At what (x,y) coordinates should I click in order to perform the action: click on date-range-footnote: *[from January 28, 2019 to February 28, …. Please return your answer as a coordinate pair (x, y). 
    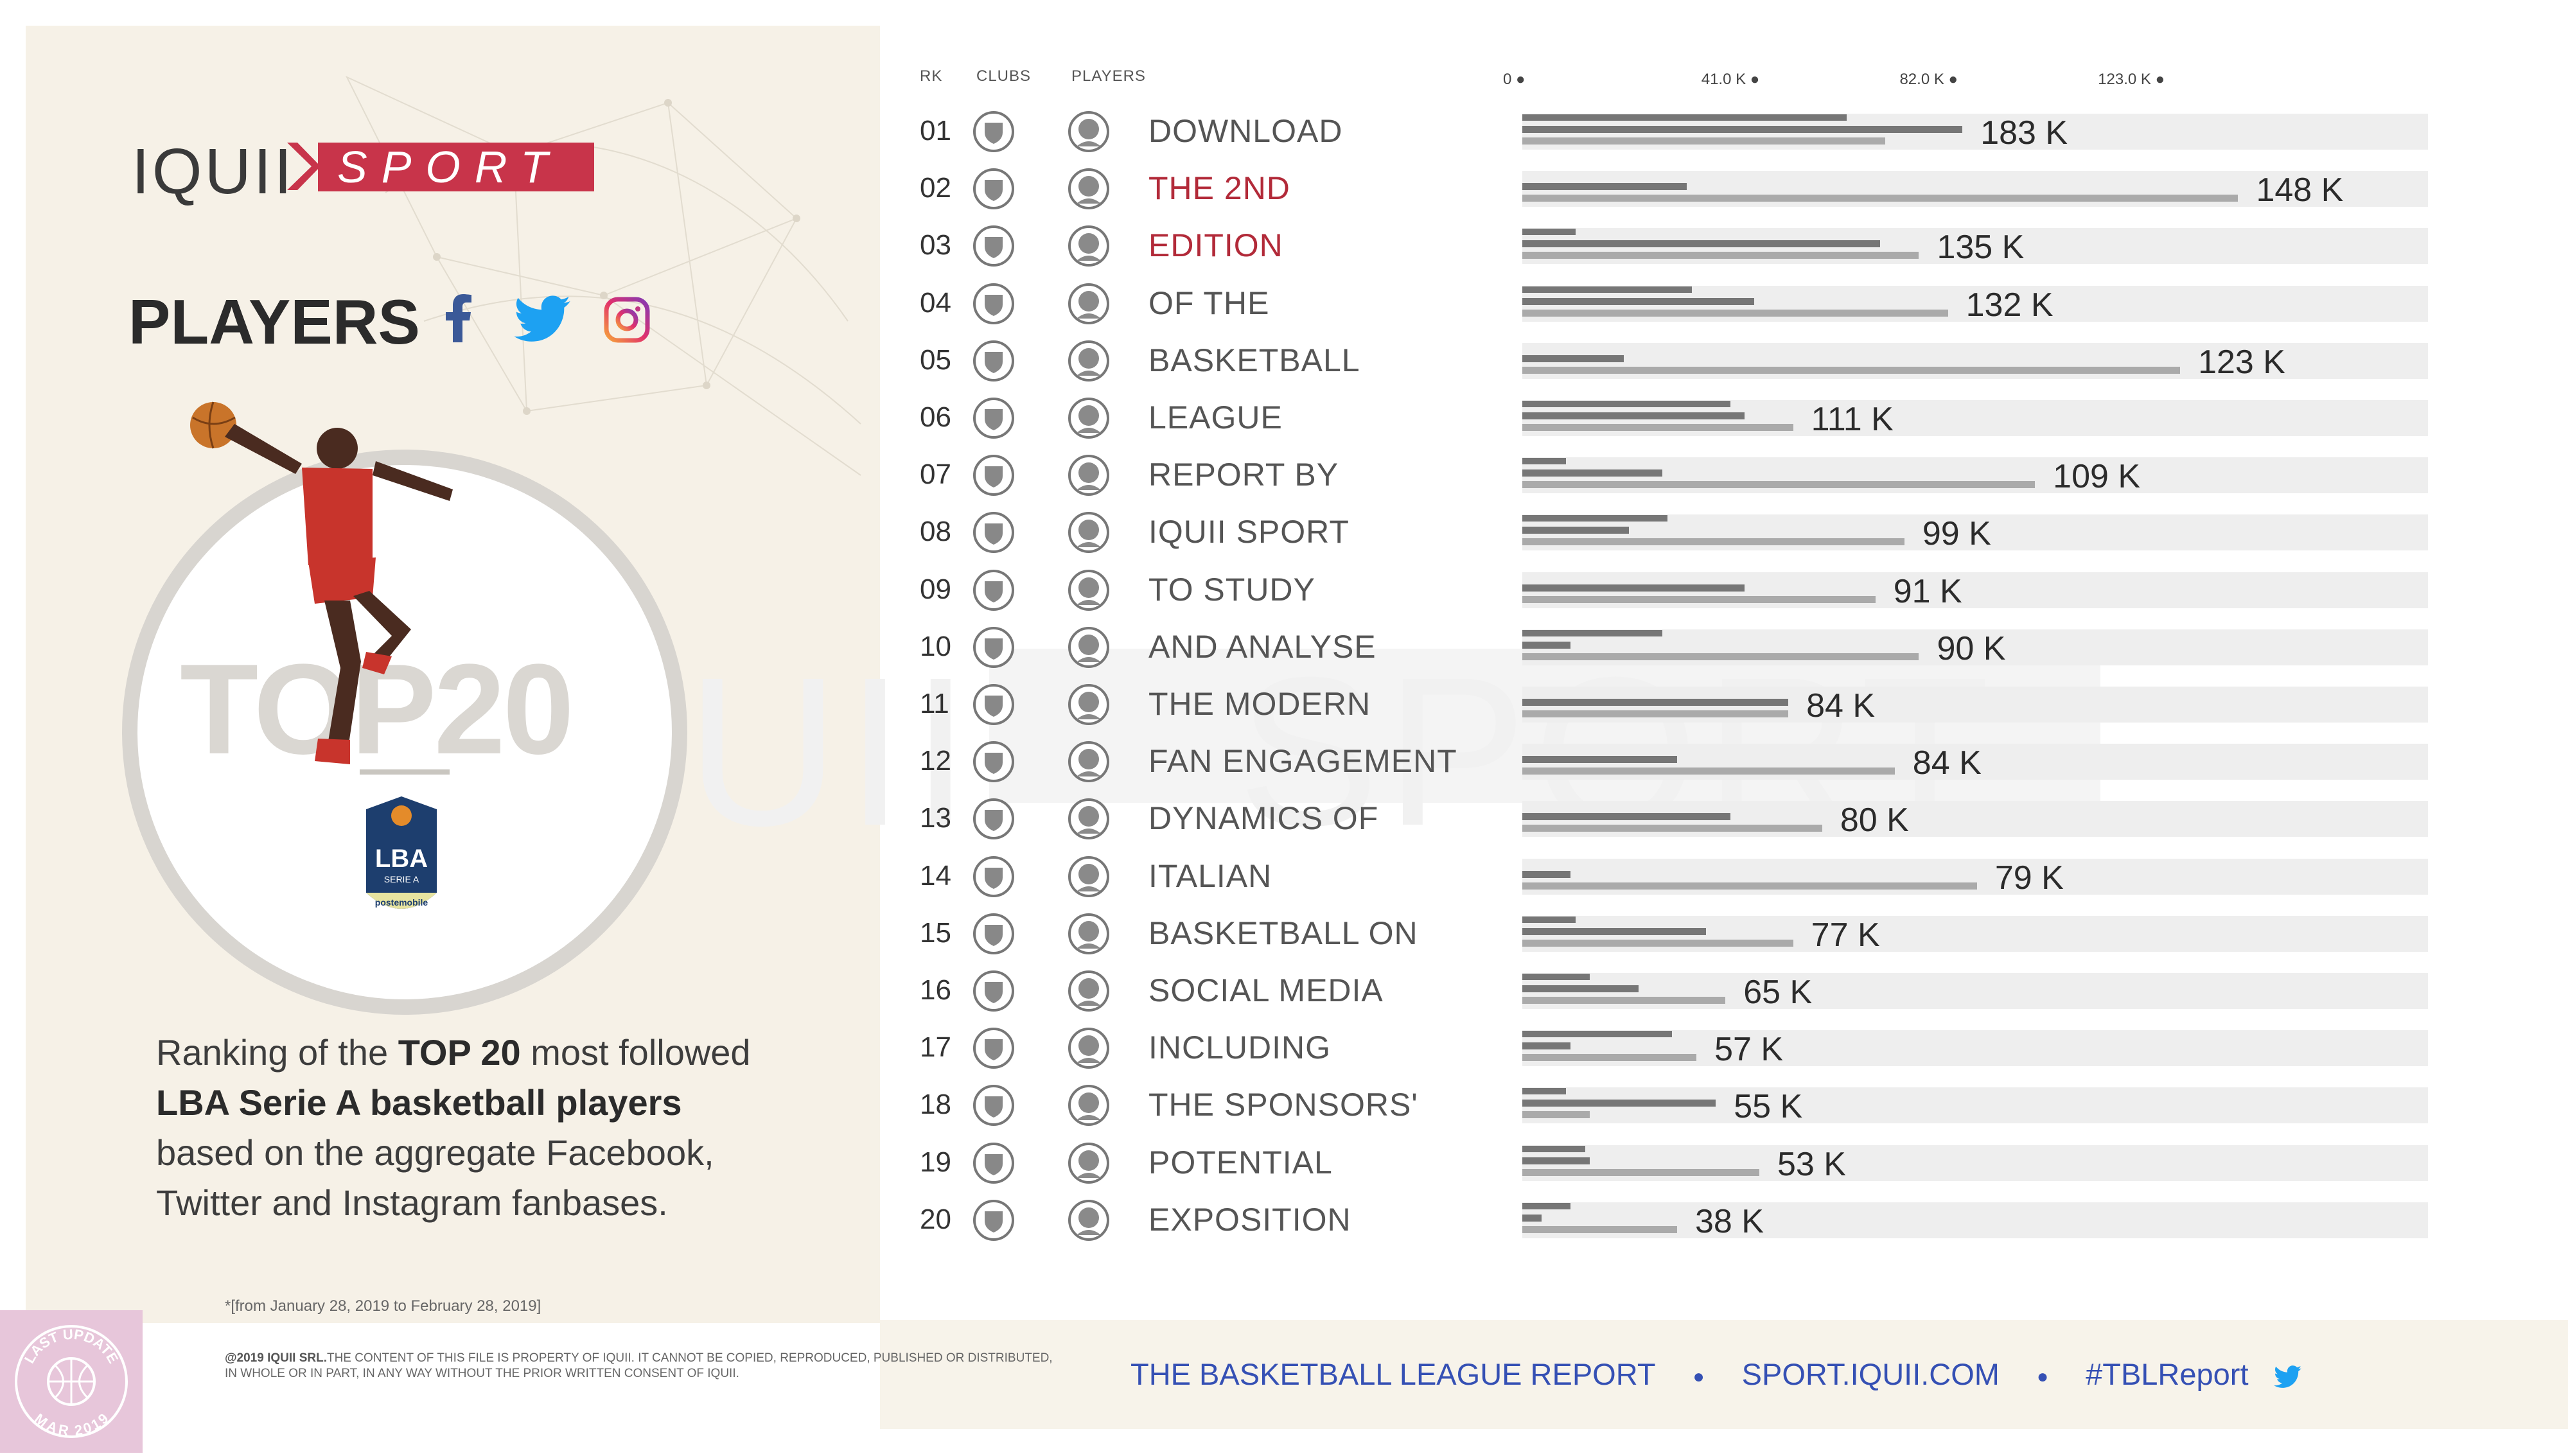
    Looking at the image, I should click on (383, 1306).